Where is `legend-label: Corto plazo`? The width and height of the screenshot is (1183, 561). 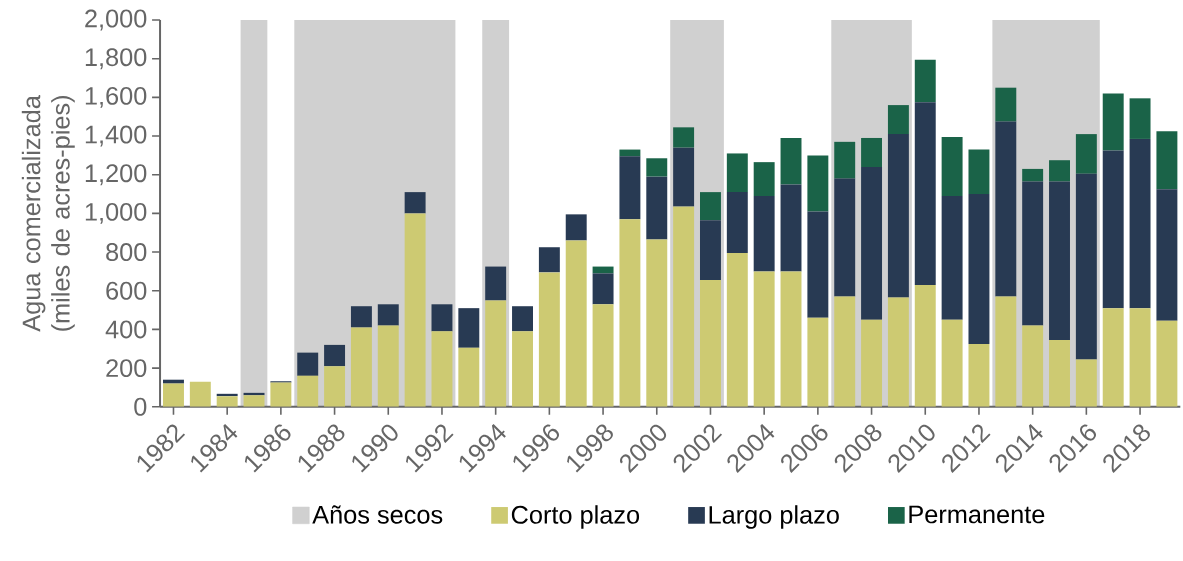 legend-label: Corto plazo is located at coordinates (575, 516).